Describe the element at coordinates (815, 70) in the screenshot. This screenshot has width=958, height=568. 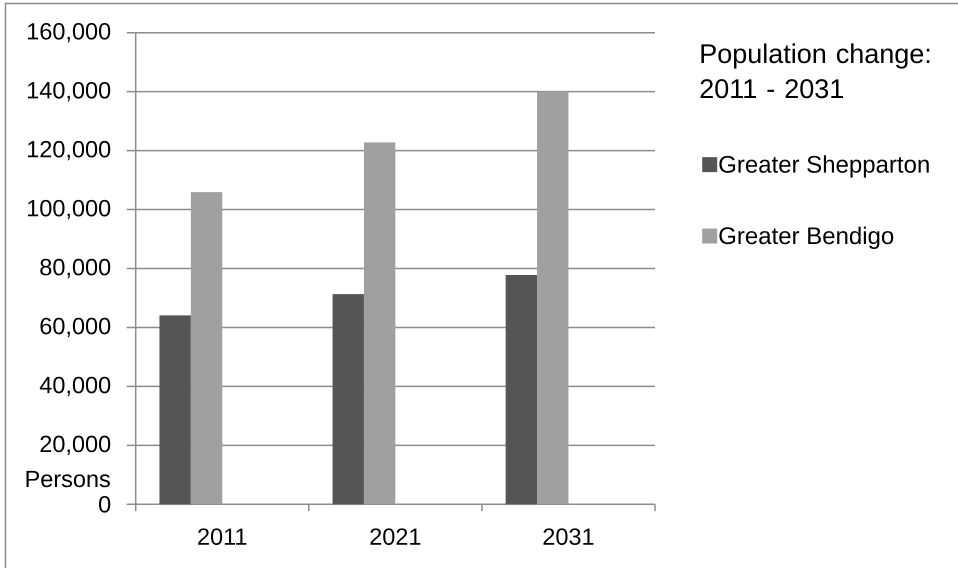
I see `text: Population change: 2011 - 2031` at that location.